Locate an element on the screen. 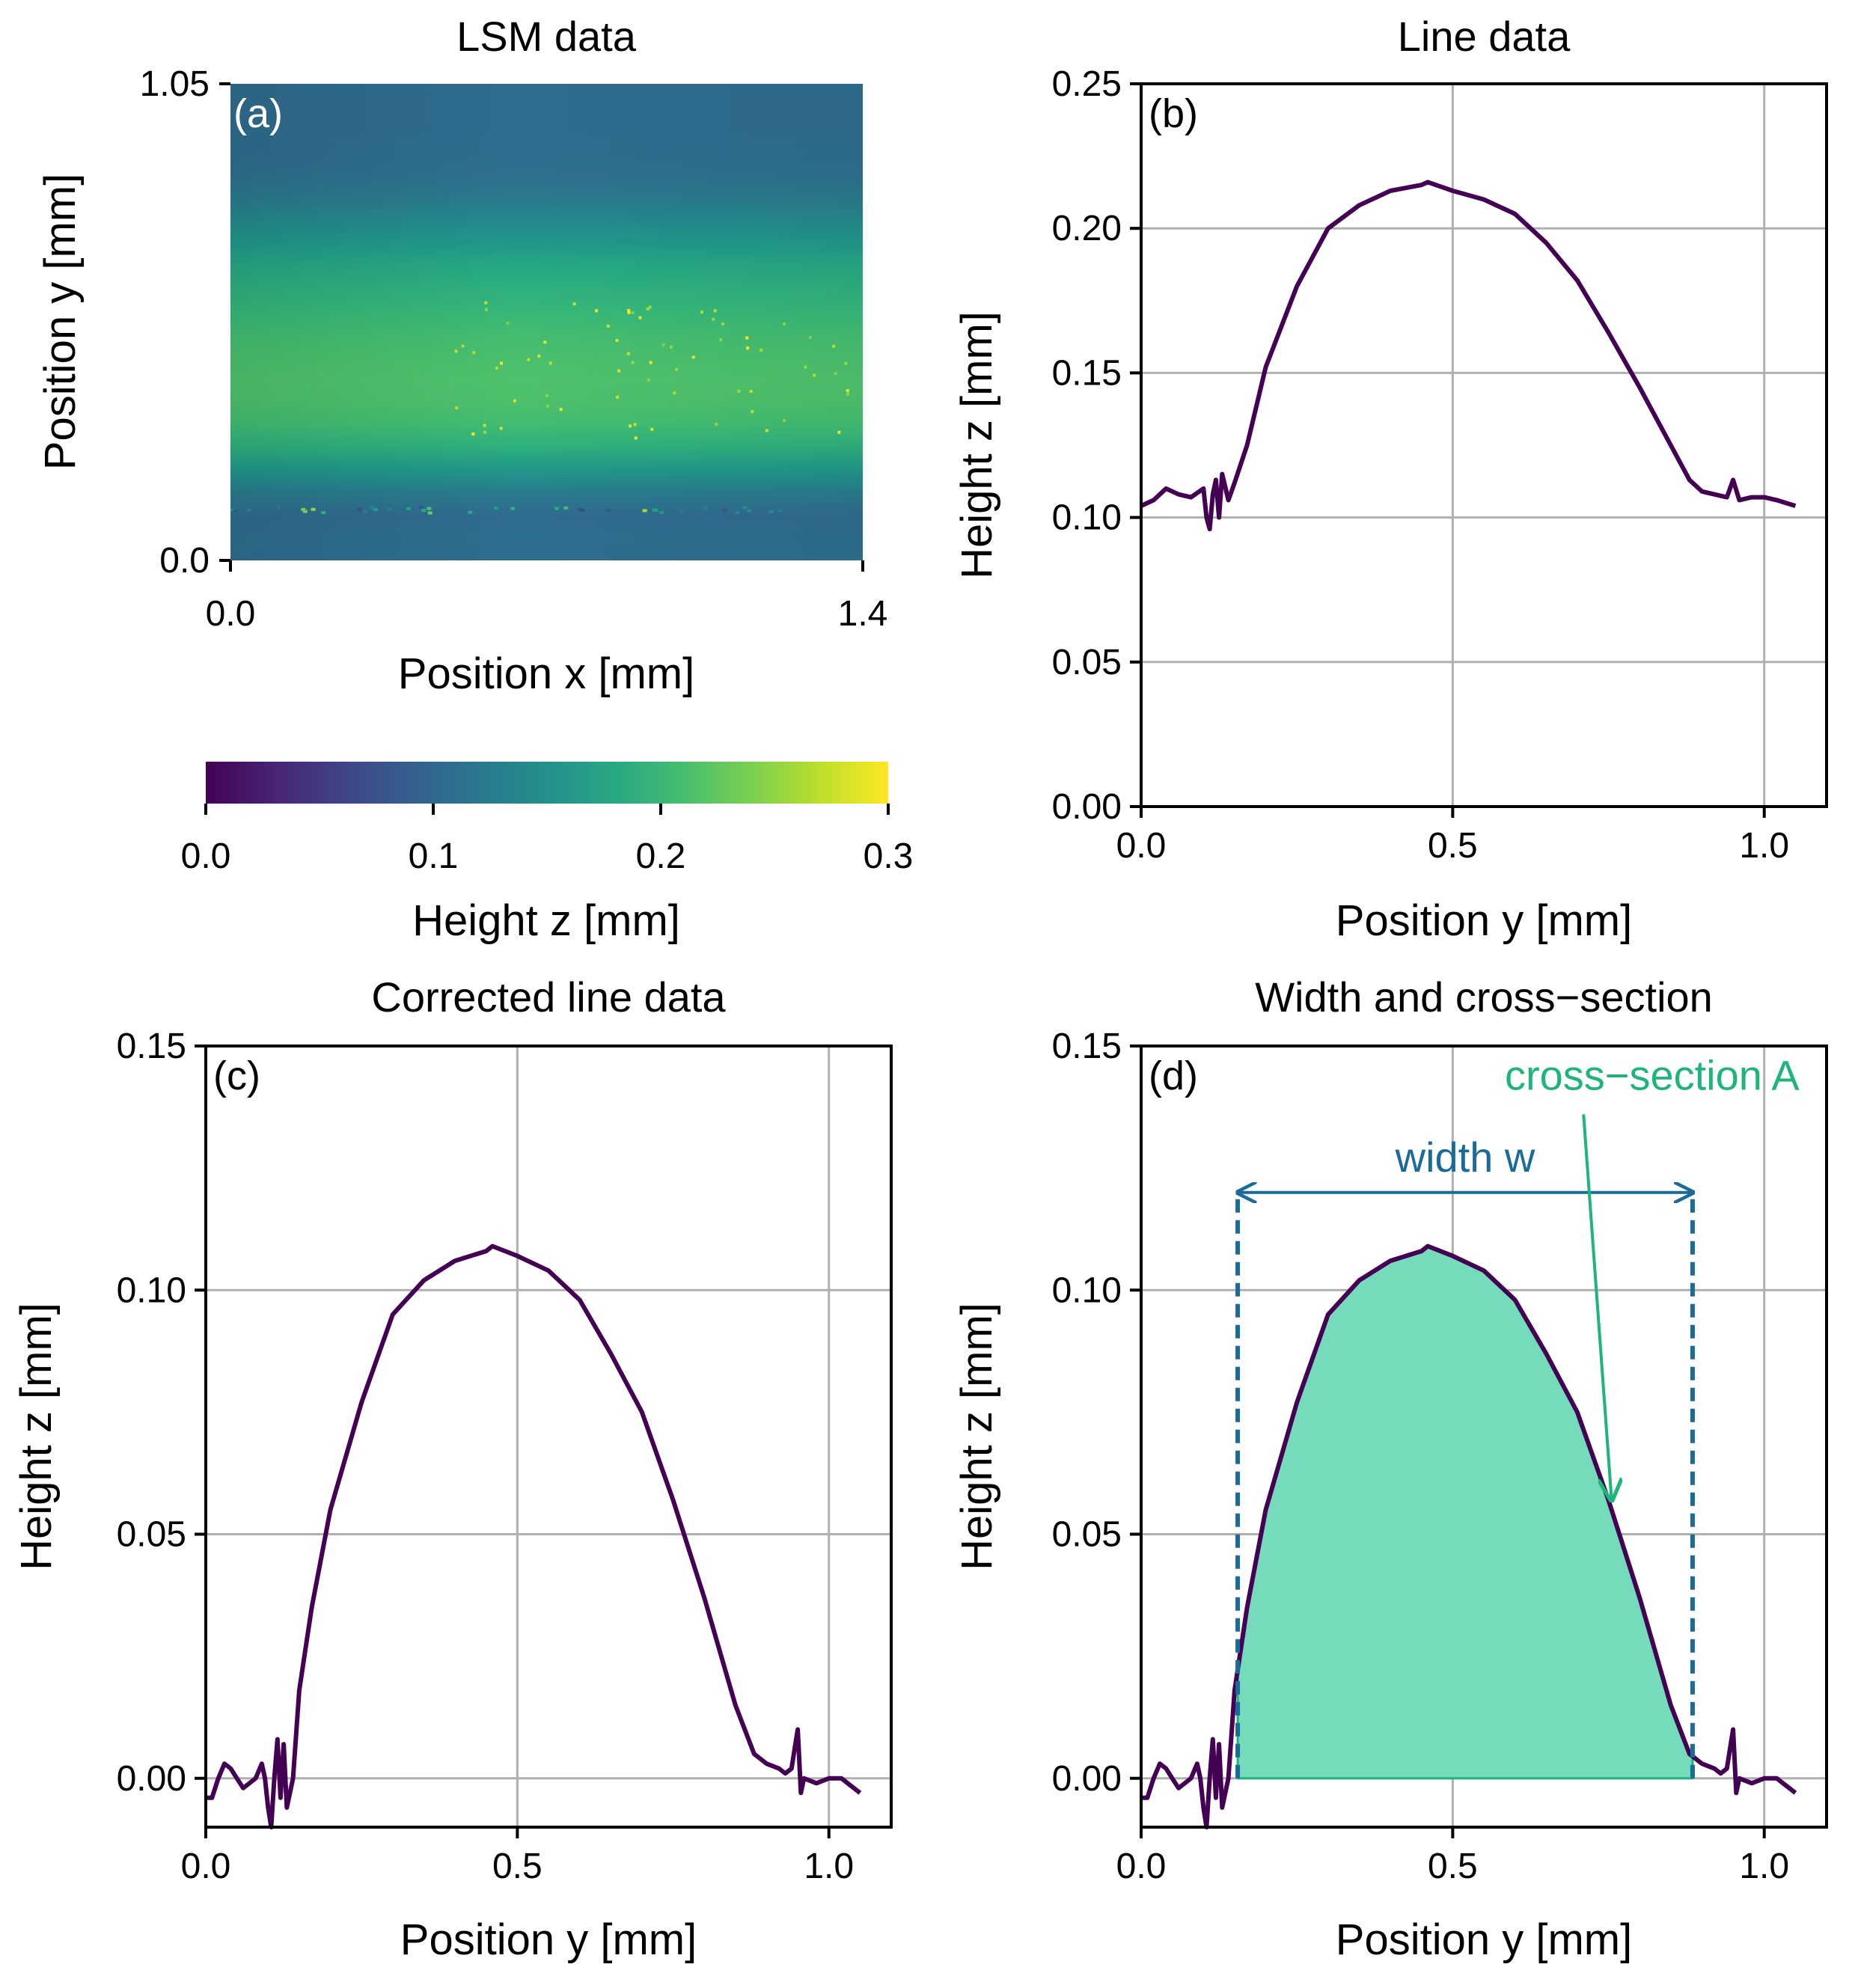 The image size is (1852, 1988). cross-section-arrow is located at coordinates (1596, 1306).